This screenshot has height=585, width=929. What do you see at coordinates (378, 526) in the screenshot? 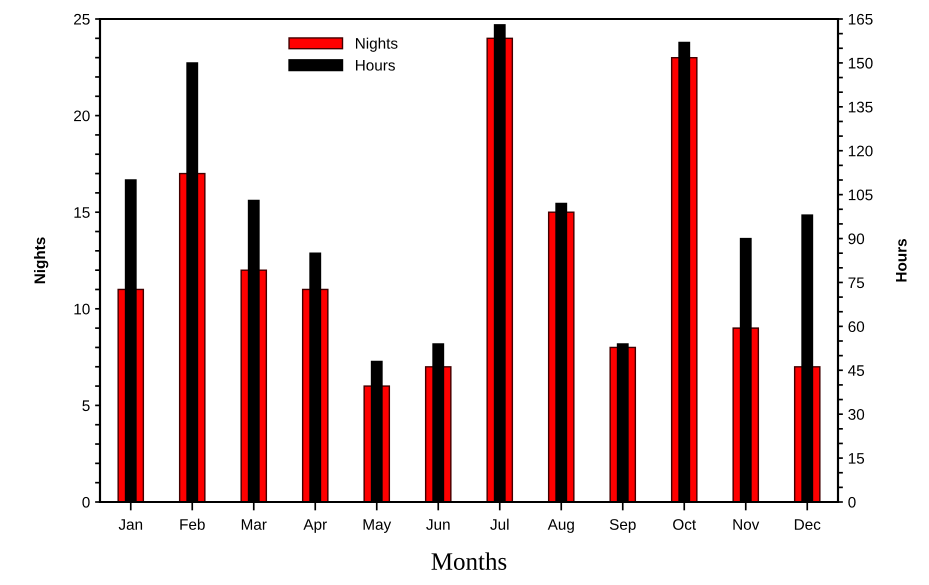
I see `x-tick-label: May` at bounding box center [378, 526].